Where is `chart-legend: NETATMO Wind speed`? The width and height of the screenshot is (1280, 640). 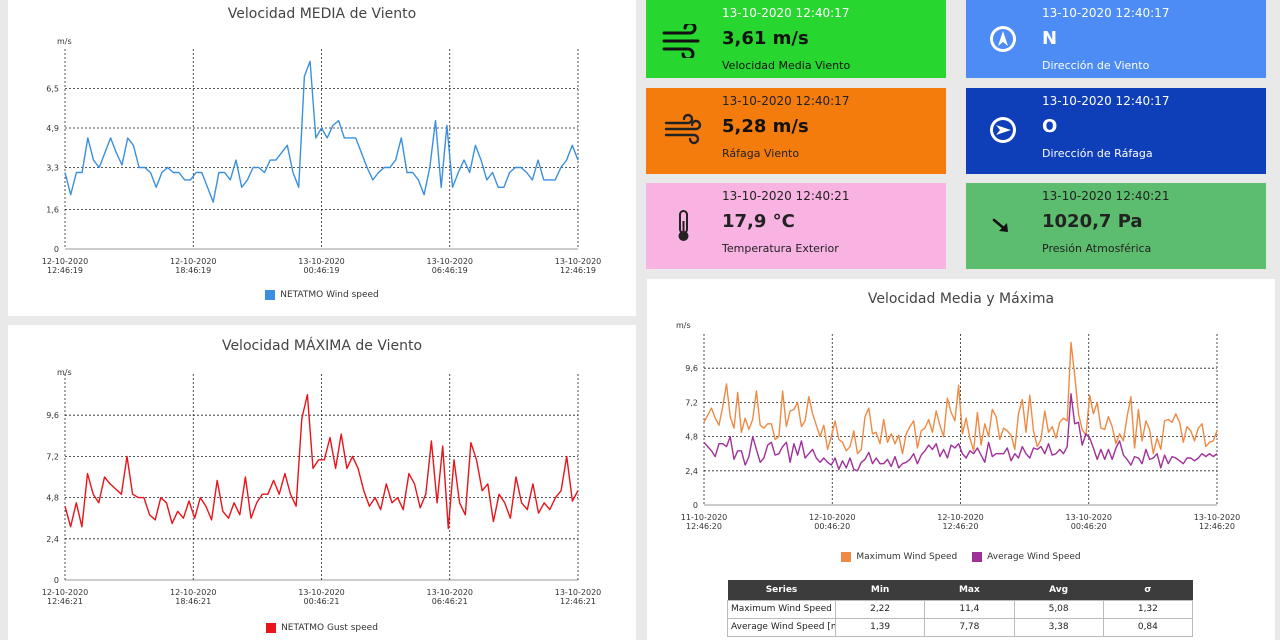 chart-legend: NETATMO Wind speed is located at coordinates (322, 296).